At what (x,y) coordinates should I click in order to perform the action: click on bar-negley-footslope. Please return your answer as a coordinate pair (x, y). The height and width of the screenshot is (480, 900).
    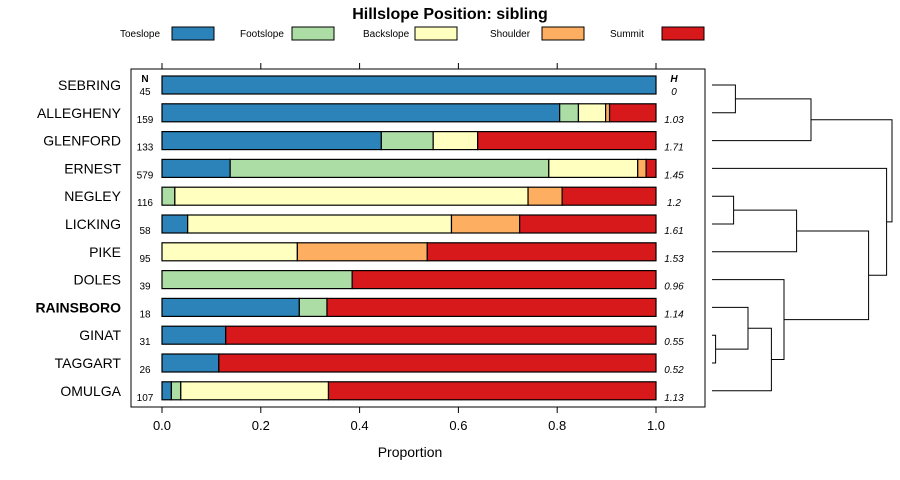
    Looking at the image, I should click on (168, 196).